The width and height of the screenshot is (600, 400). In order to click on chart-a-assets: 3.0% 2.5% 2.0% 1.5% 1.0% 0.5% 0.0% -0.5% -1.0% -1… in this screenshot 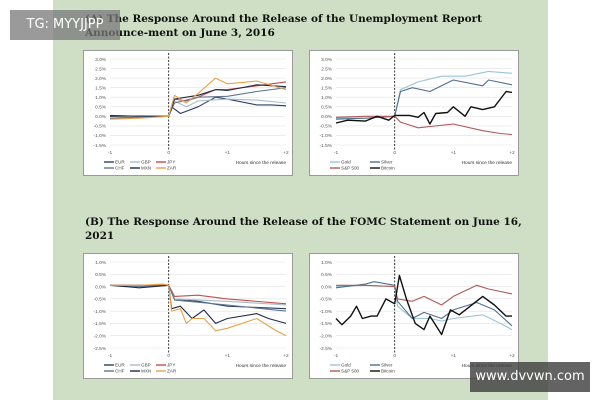, I will do `click(414, 113)`.